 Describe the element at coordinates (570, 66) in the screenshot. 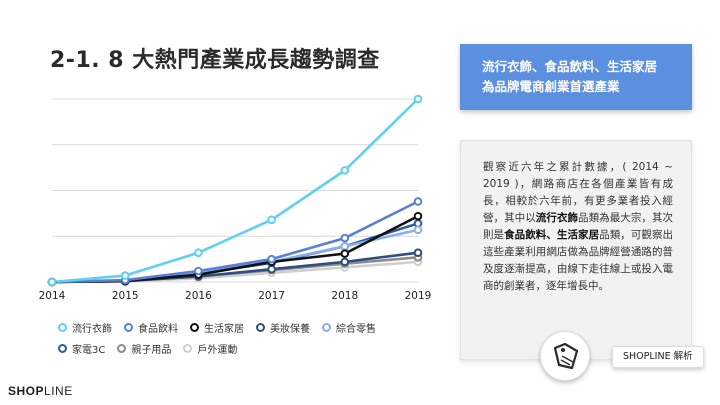

I see `callout-line-1: 流行衣飾、食品飲料、生活家居` at that location.